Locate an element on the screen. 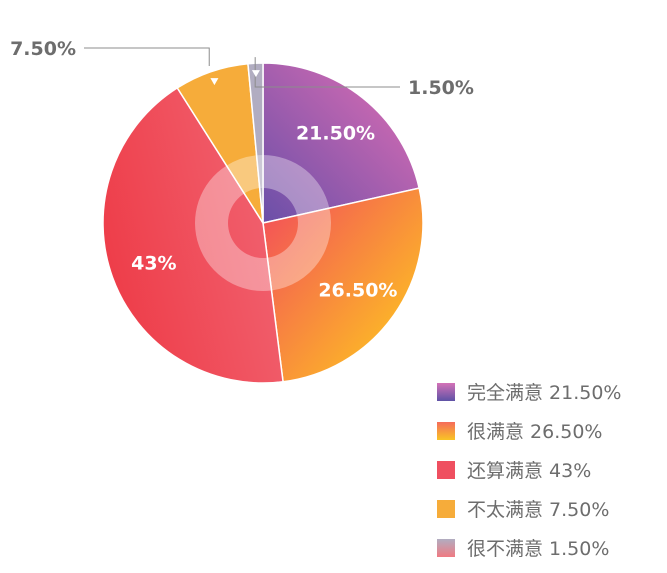 The width and height of the screenshot is (667, 573). leader-line-very-dissatisfied is located at coordinates (327, 72).